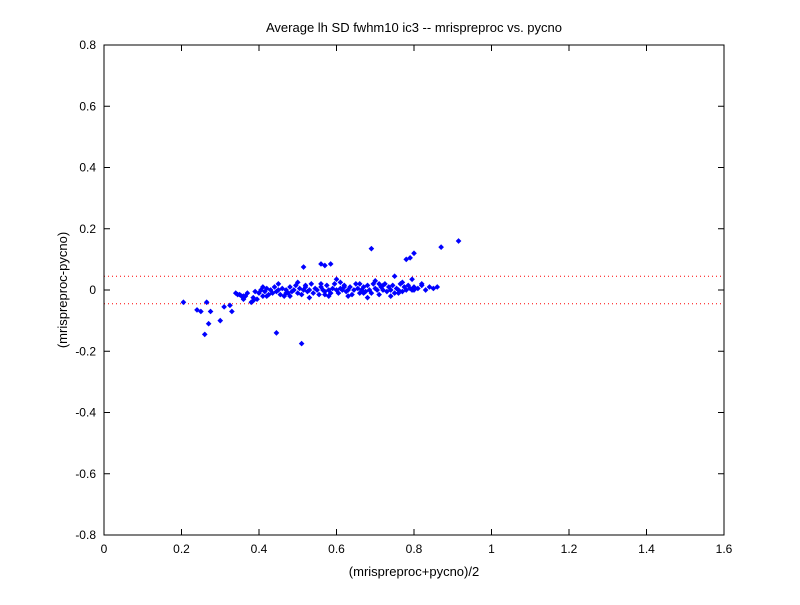  I want to click on x-tick-label: 0.6, so click(336, 549).